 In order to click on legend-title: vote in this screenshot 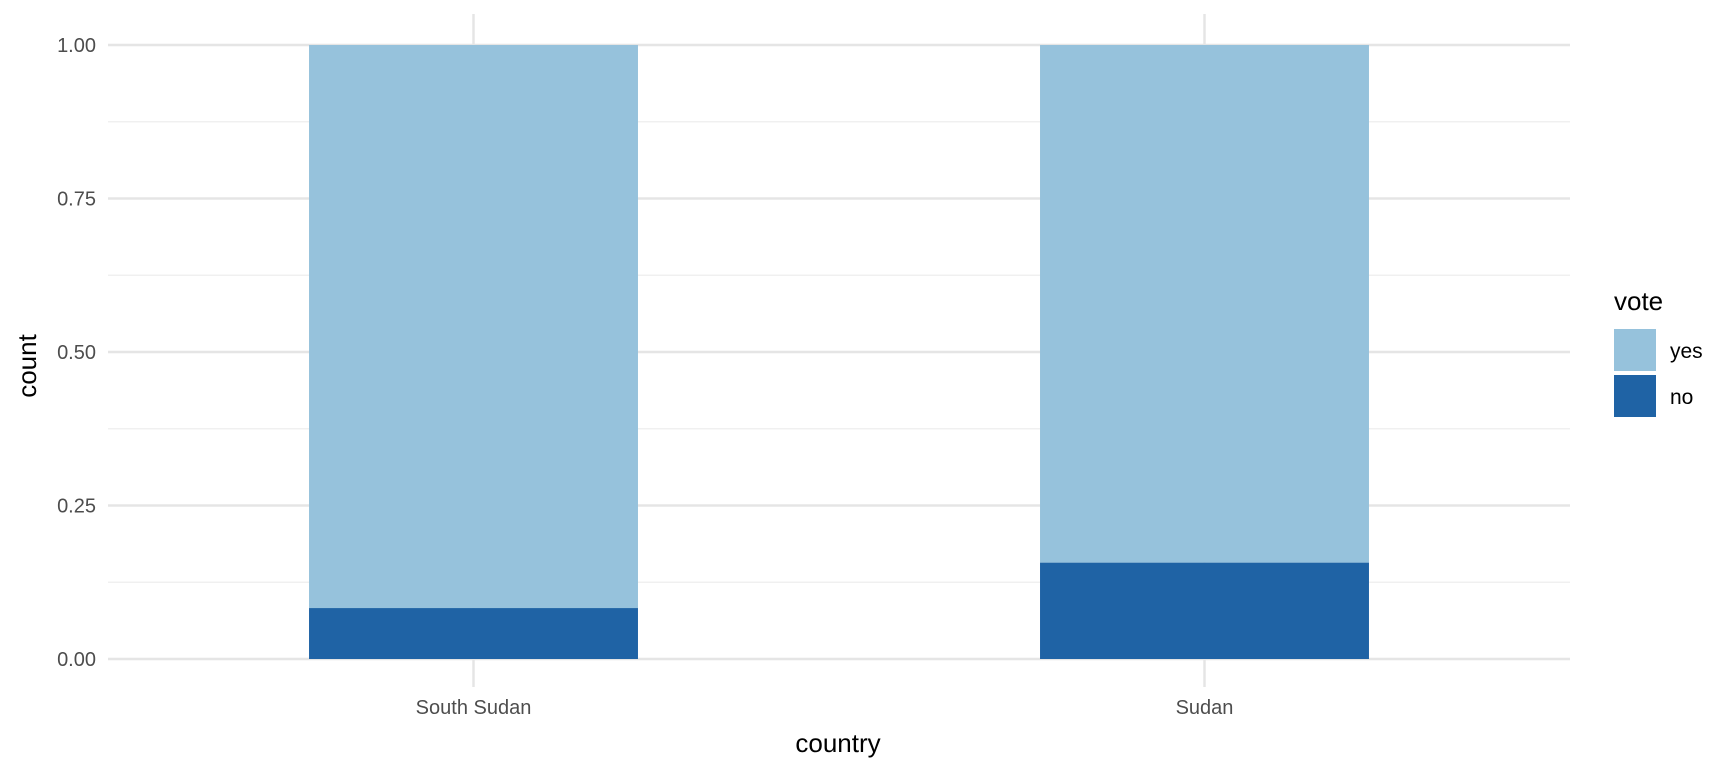, I will do `click(1638, 301)`.